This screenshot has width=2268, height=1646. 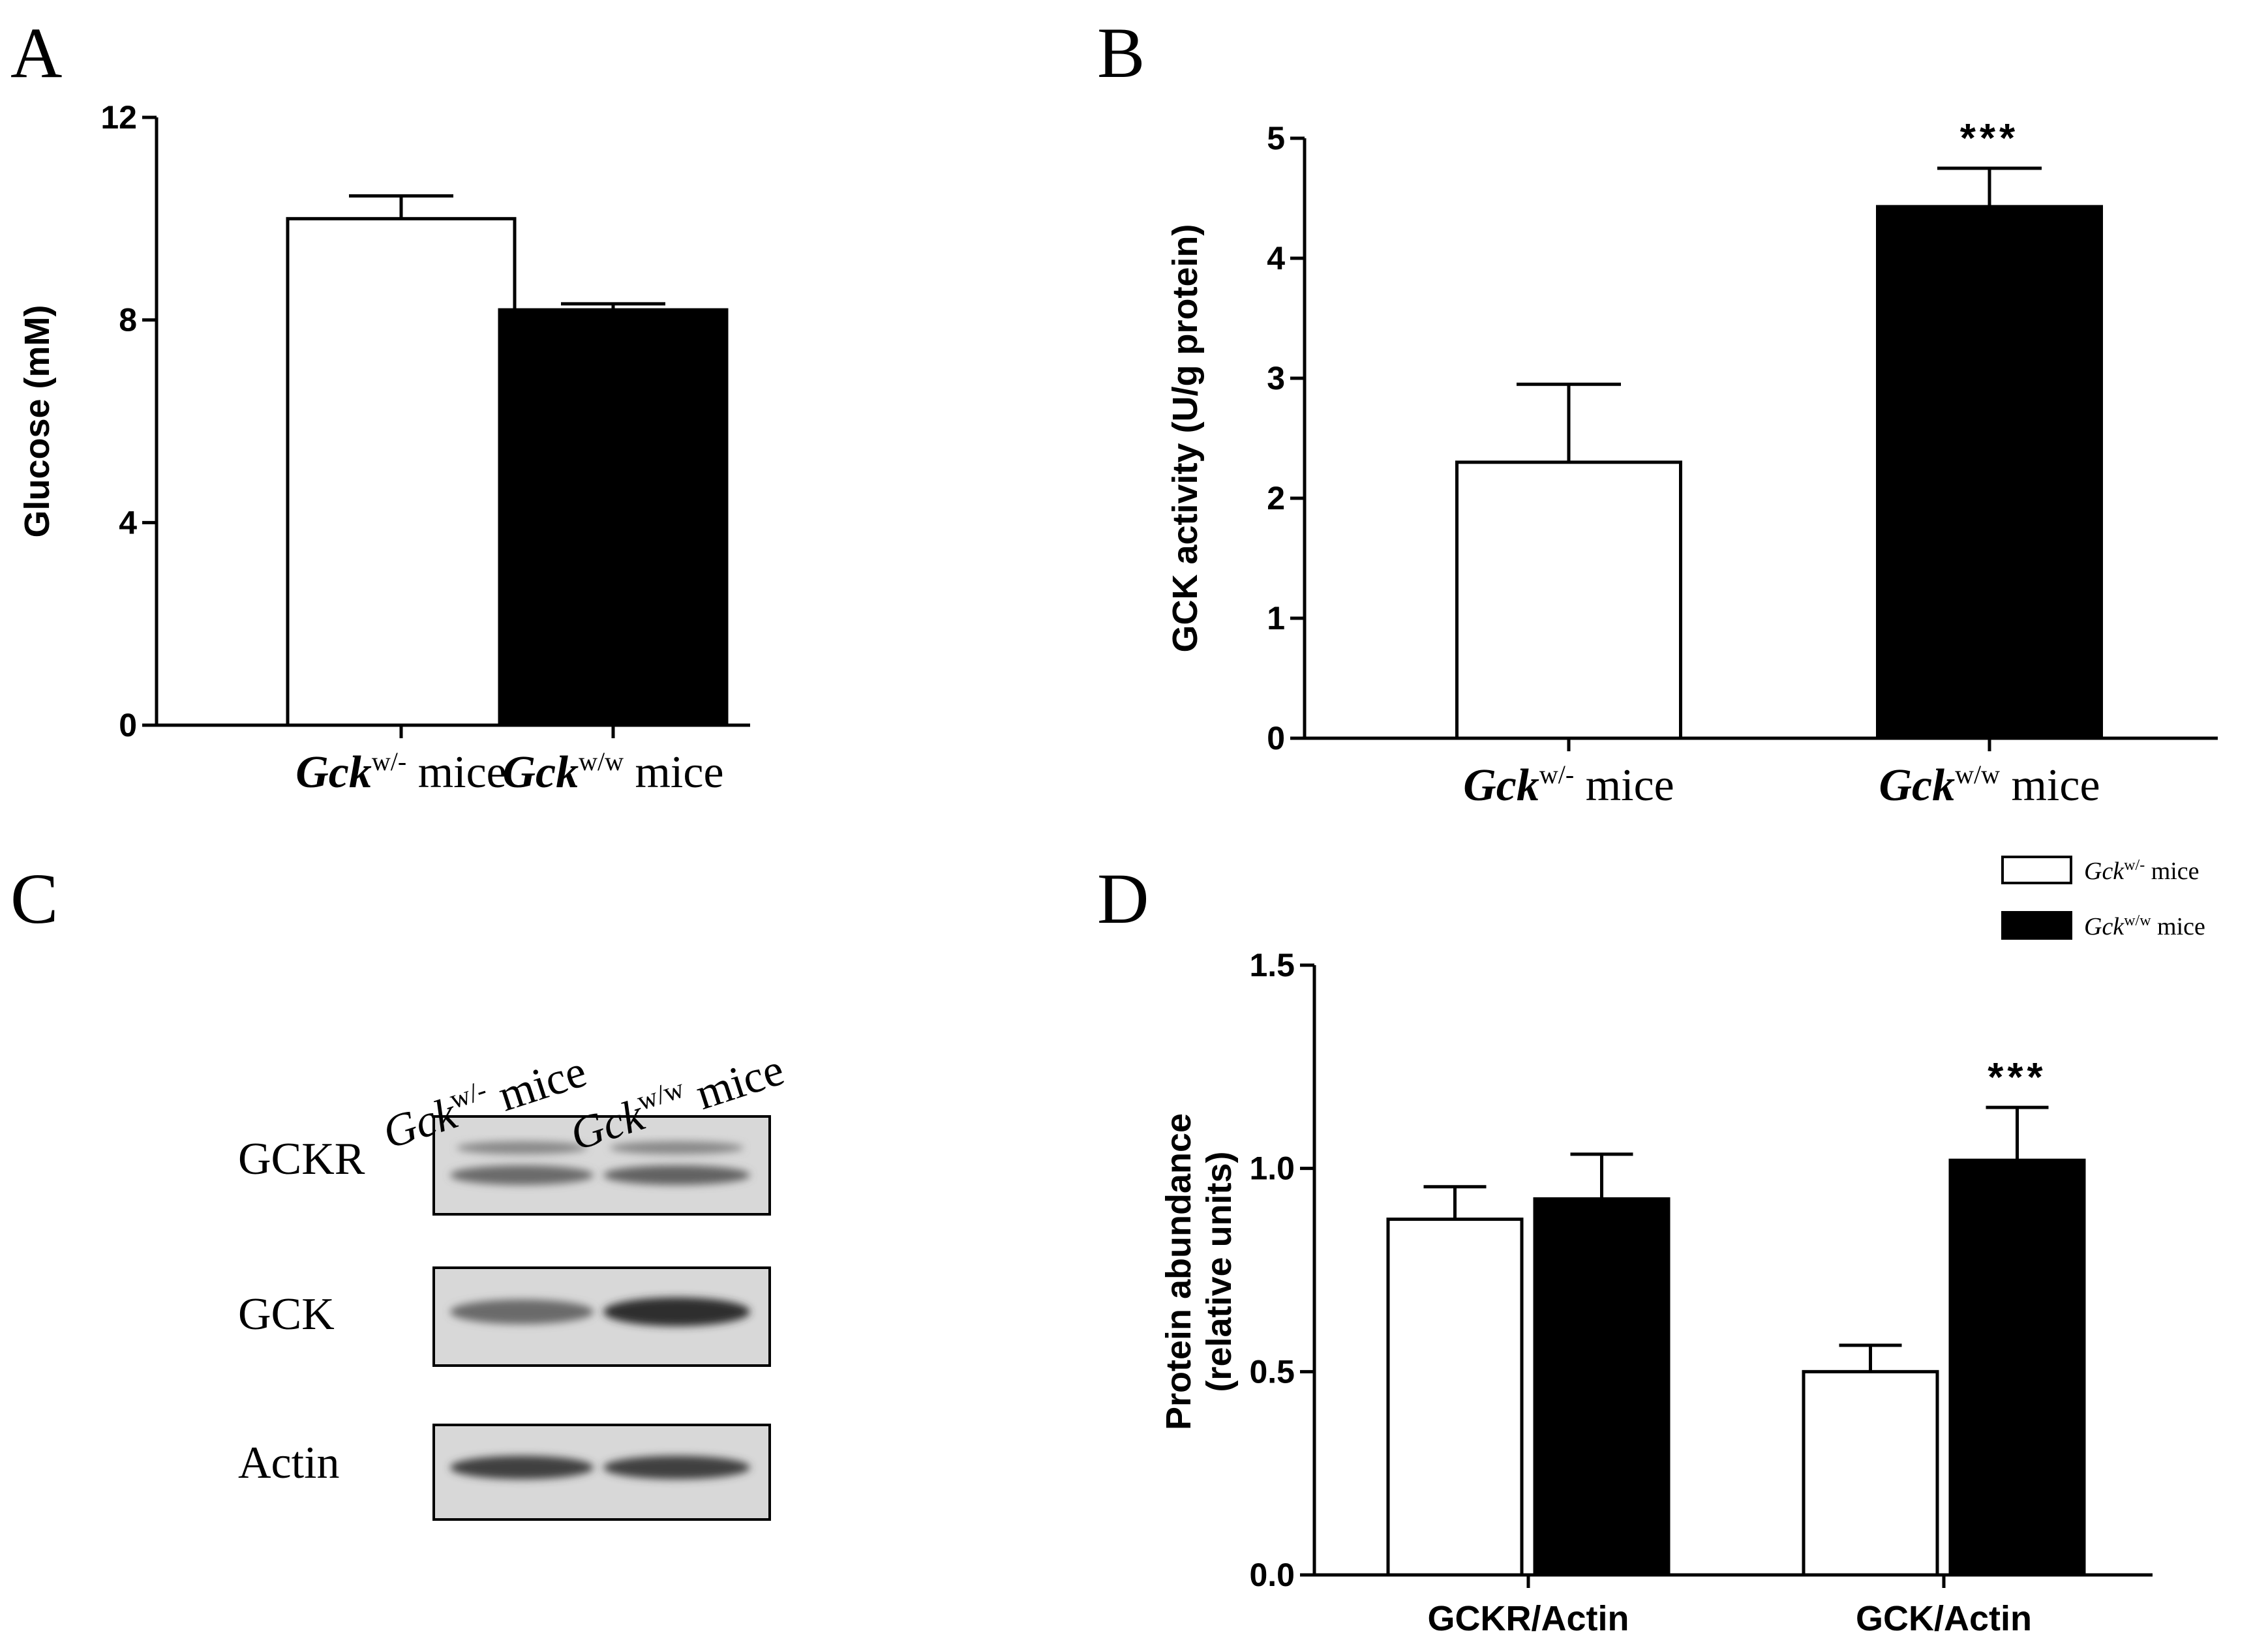 What do you see at coordinates (36, 53) in the screenshot?
I see `panel-letter-a: A` at bounding box center [36, 53].